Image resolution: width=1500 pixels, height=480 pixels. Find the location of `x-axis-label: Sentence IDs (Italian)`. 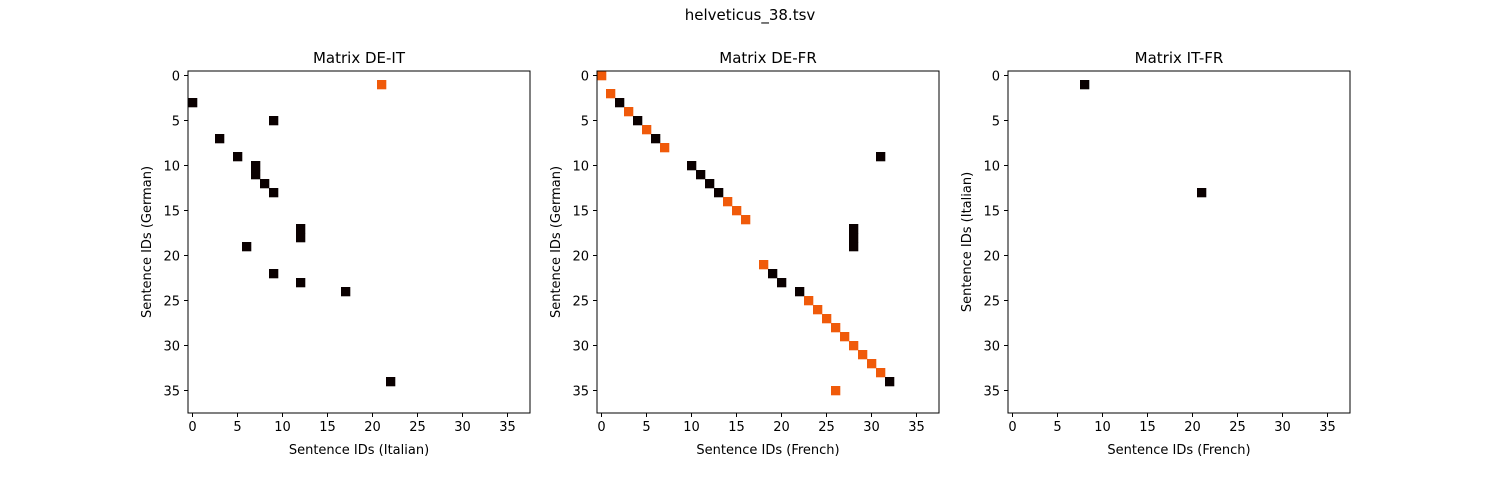

x-axis-label: Sentence IDs (Italian) is located at coordinates (359, 450).